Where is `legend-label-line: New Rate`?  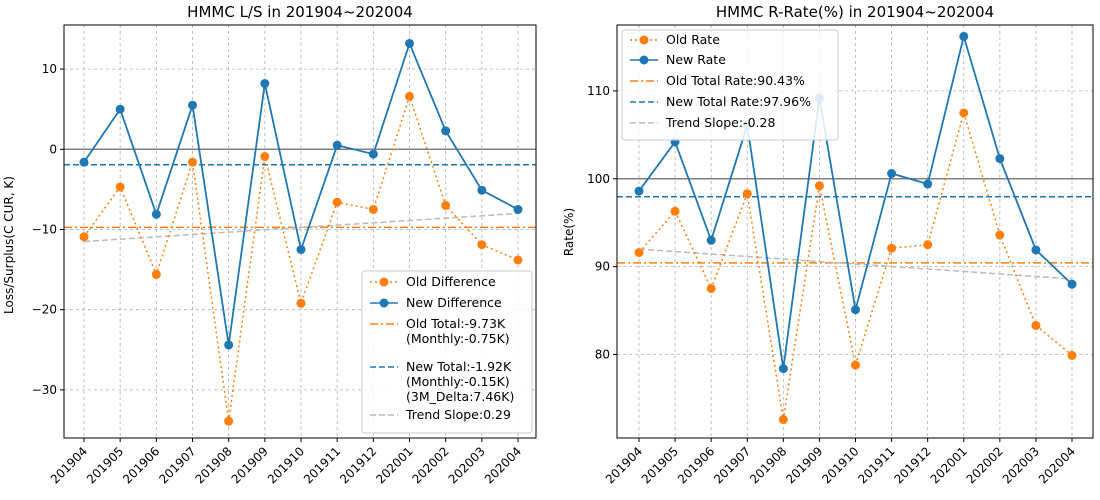
legend-label-line: New Rate is located at coordinates (696, 59).